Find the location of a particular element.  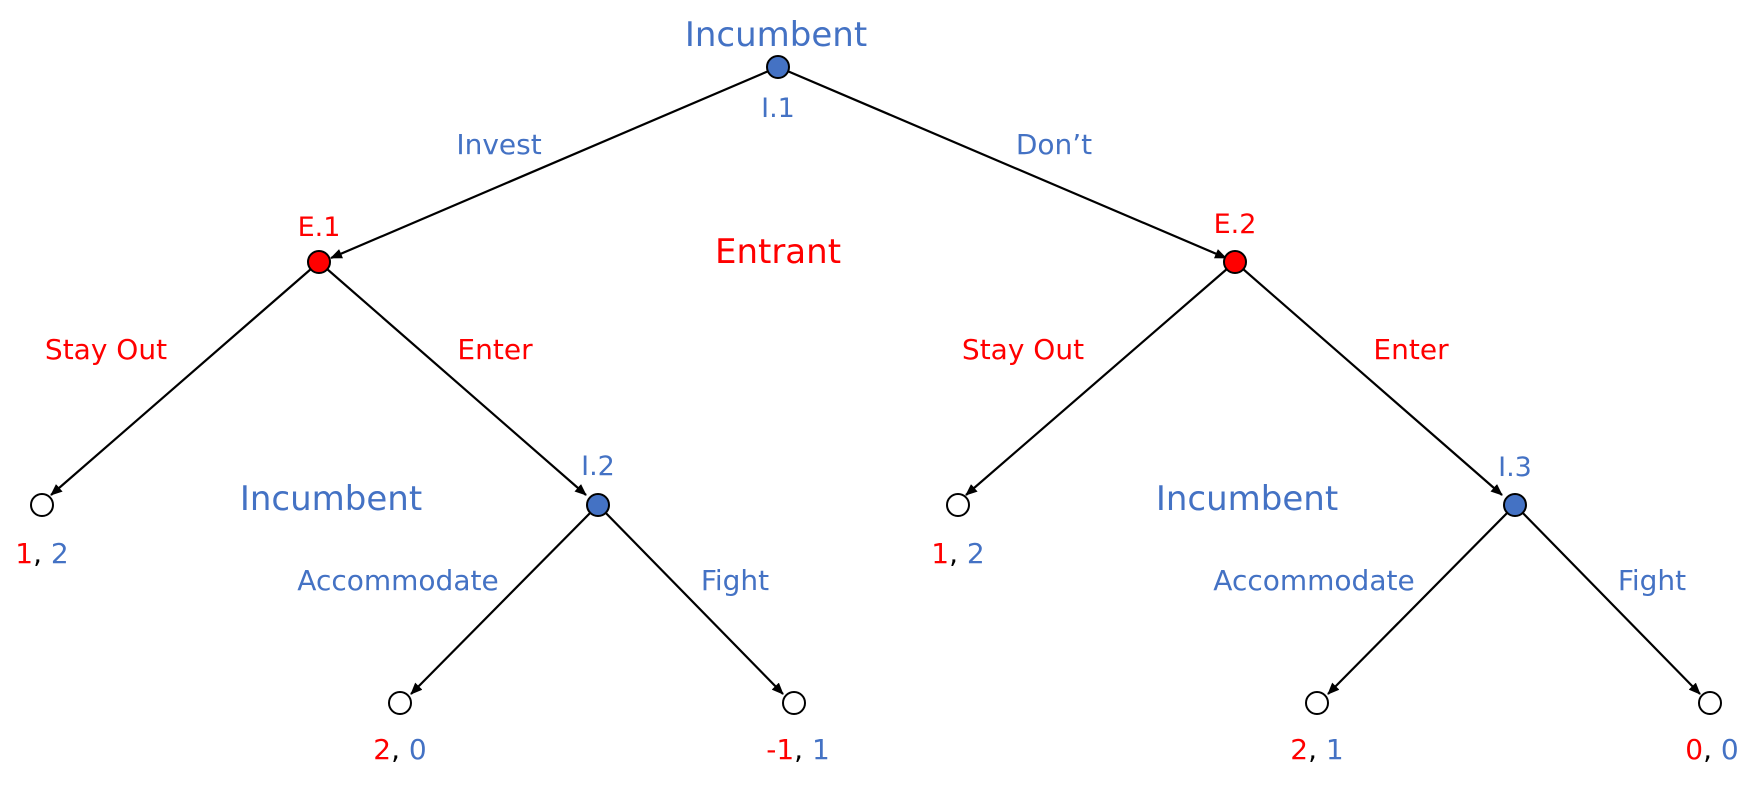

payoff-2: 2, 0 is located at coordinates (399, 749).